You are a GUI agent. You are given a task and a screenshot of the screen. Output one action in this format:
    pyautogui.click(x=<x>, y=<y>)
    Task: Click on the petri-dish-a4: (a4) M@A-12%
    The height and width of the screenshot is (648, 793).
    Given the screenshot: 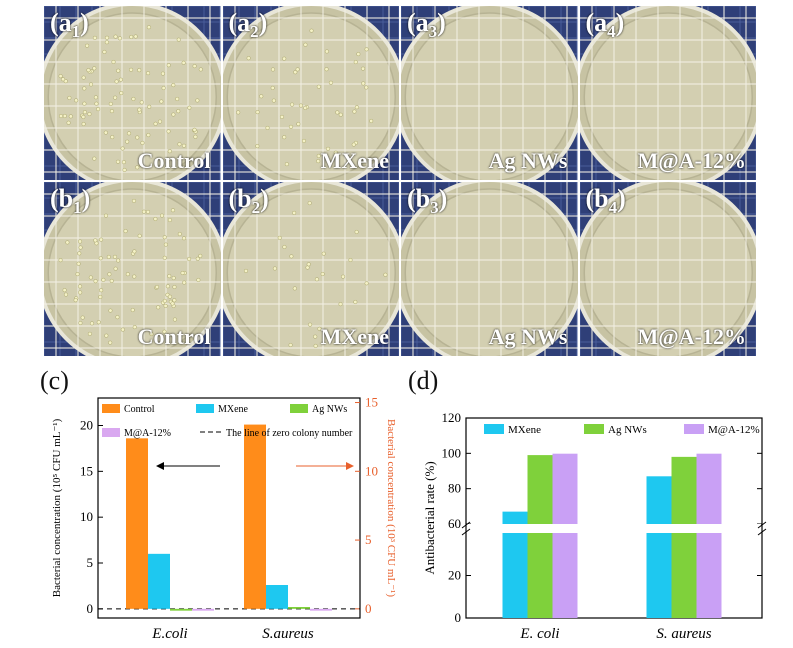 What is the action you would take?
    pyautogui.click(x=667, y=93)
    